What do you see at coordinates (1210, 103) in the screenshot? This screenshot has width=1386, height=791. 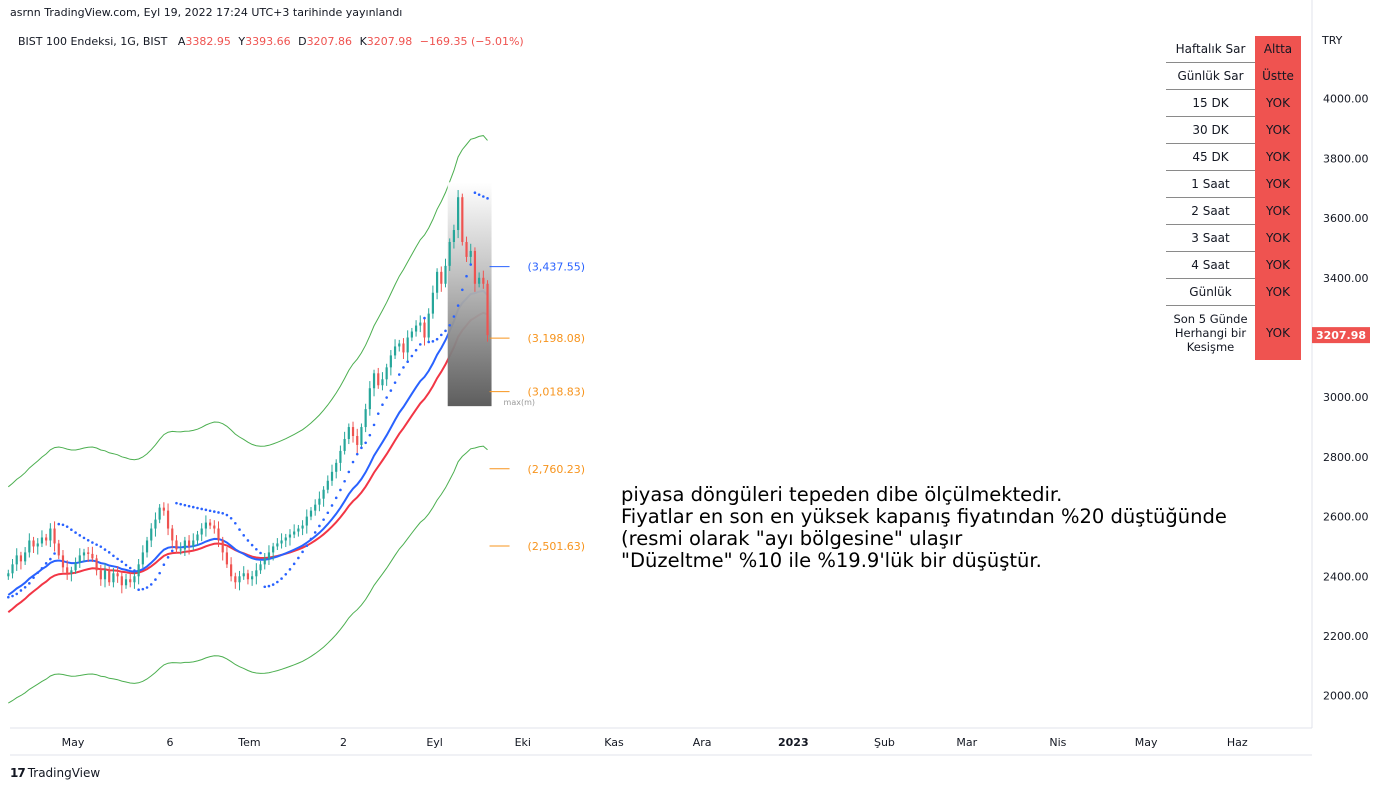 I see `signal-name: 15 DK` at bounding box center [1210, 103].